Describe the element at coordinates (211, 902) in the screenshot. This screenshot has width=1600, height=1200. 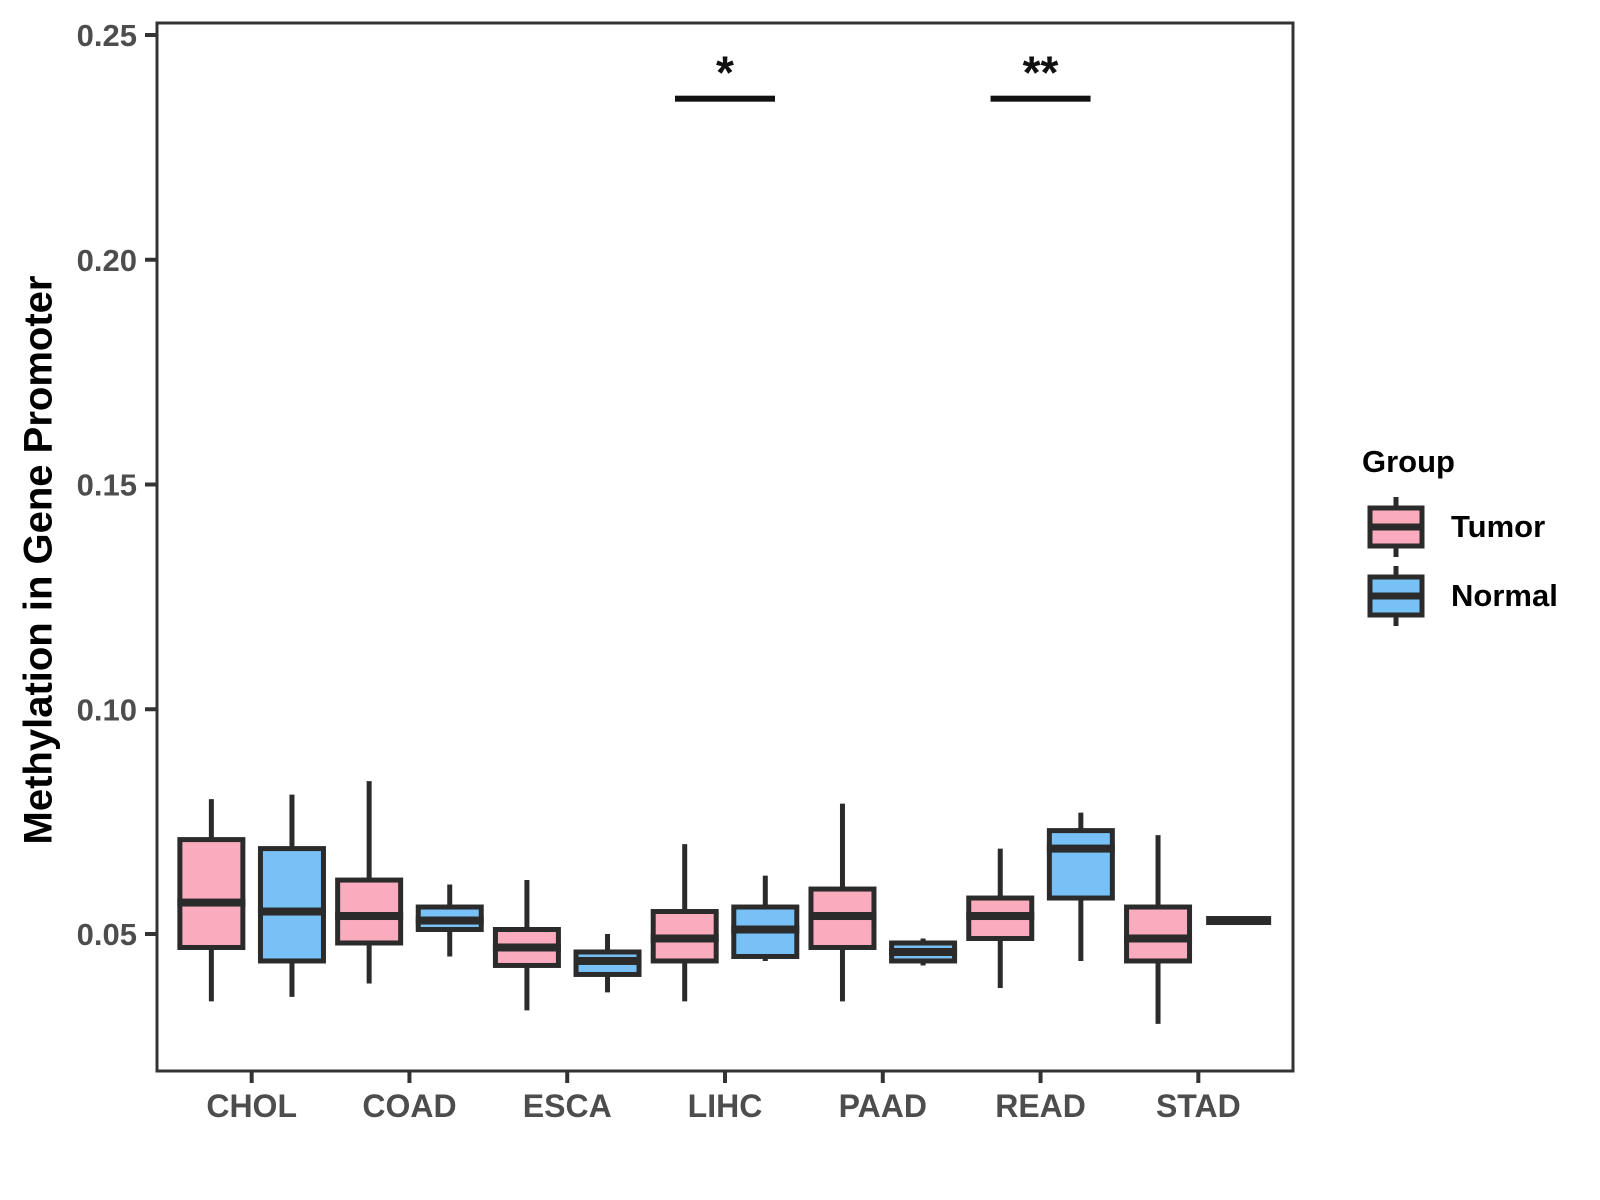
I see `median-tumor-chol` at that location.